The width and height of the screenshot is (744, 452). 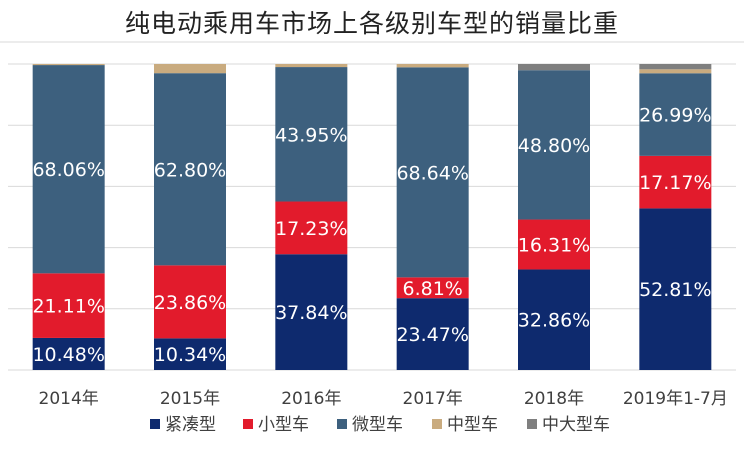 What do you see at coordinates (190, 425) in the screenshot?
I see `legend-label: 紧凑型` at bounding box center [190, 425].